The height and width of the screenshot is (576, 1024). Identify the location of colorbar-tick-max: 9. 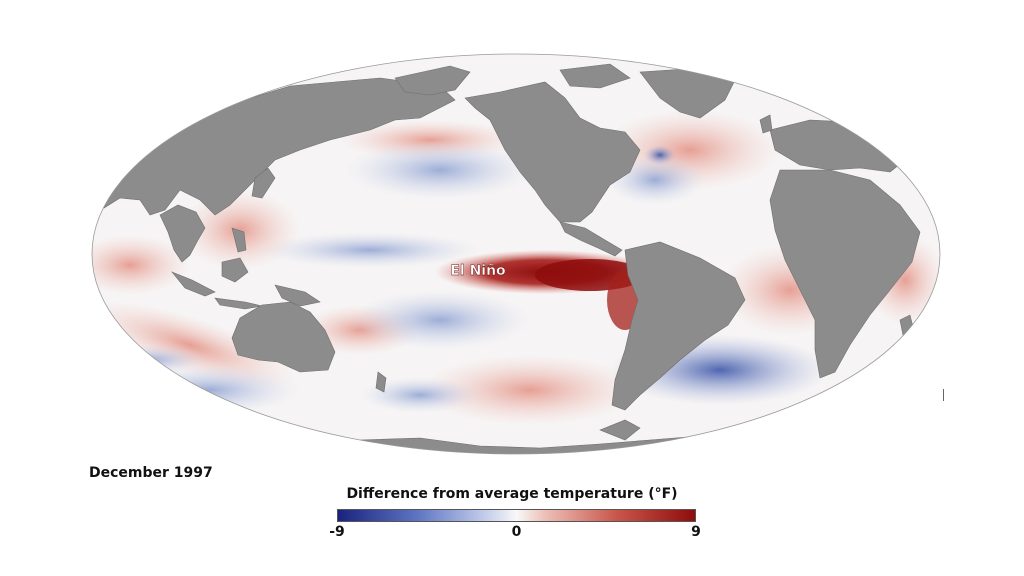
(696, 532).